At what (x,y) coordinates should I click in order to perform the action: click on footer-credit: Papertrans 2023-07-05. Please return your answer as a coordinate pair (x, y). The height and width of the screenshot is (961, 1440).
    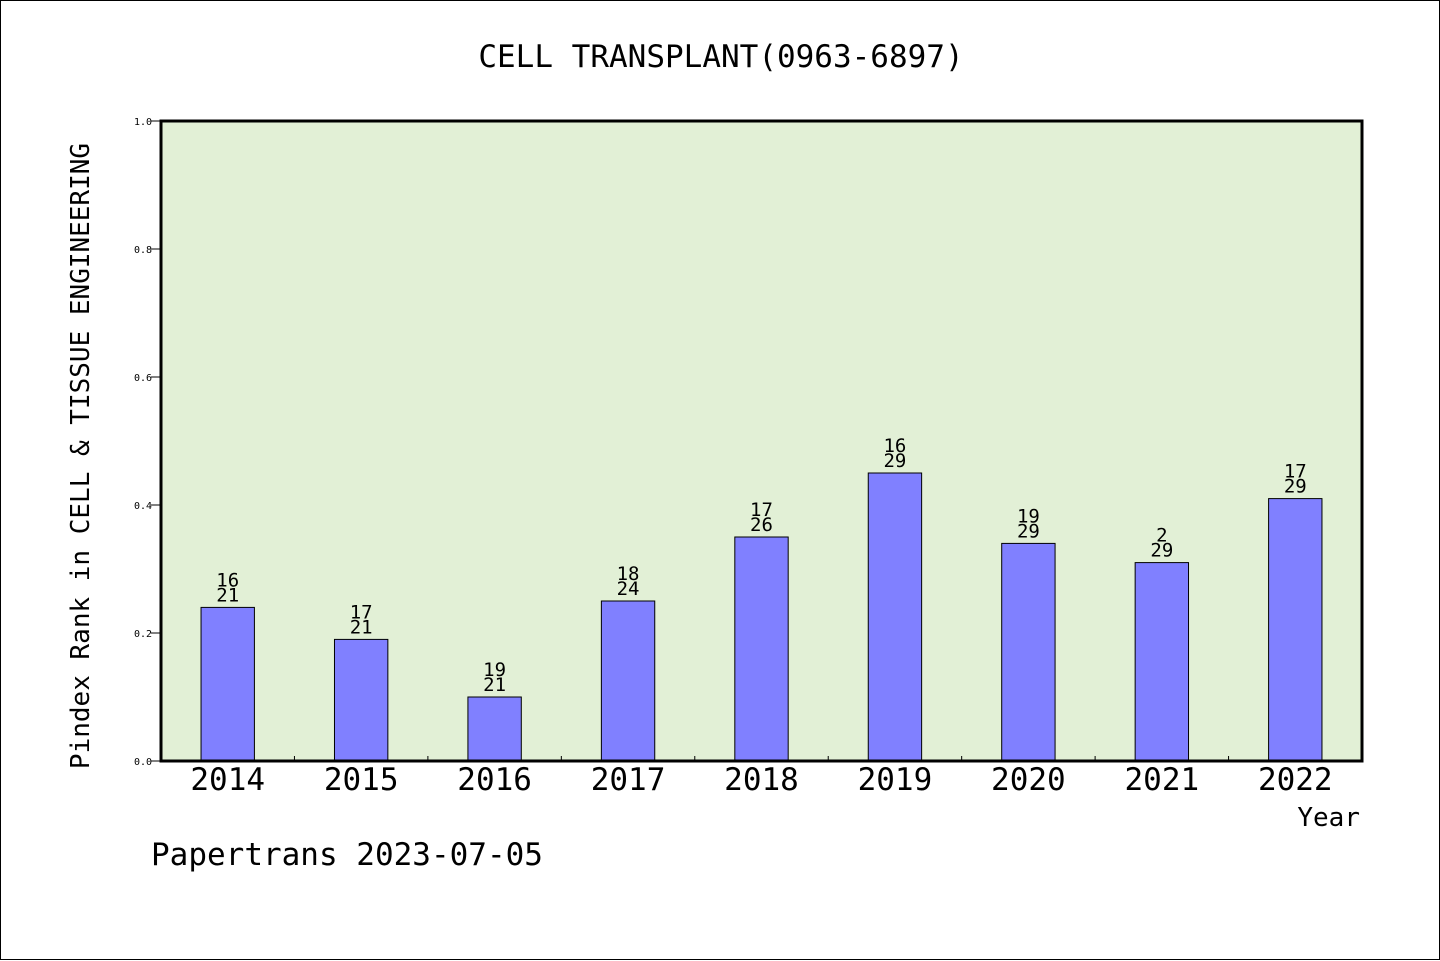
    Looking at the image, I should click on (347, 855).